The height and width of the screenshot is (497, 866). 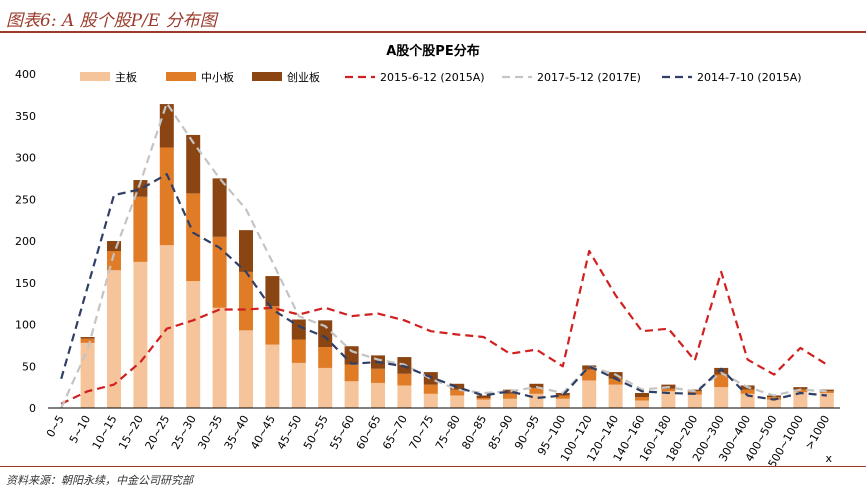 What do you see at coordinates (25, 158) in the screenshot?
I see `y-tick-label: 300` at bounding box center [25, 158].